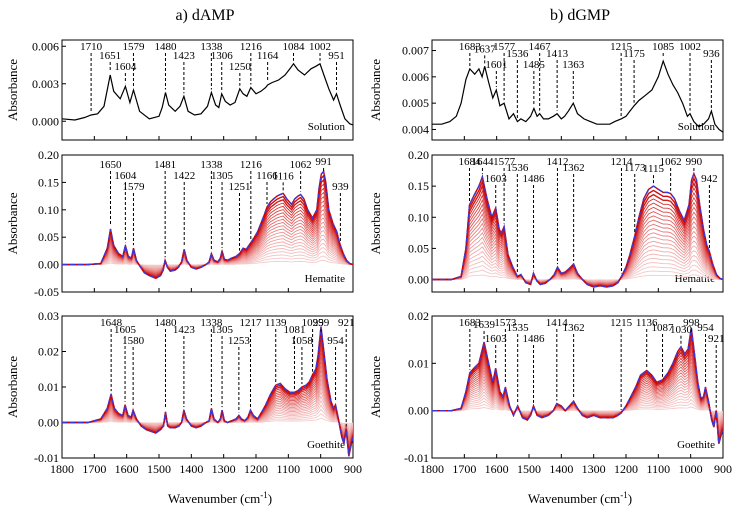 The width and height of the screenshot is (733, 514). Describe the element at coordinates (301, 165) in the screenshot. I see `a-hematite-peak-label: 1062` at that location.